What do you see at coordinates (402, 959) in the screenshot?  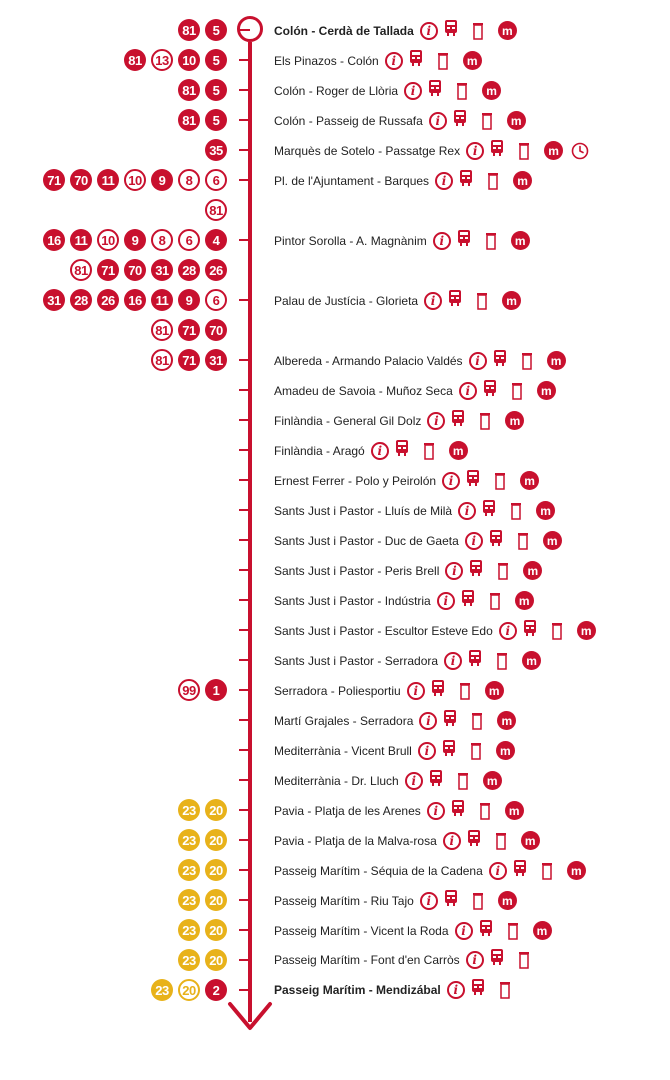 I see `stop-entry: Passeig Marítim - Font d'en Carròs i` at bounding box center [402, 959].